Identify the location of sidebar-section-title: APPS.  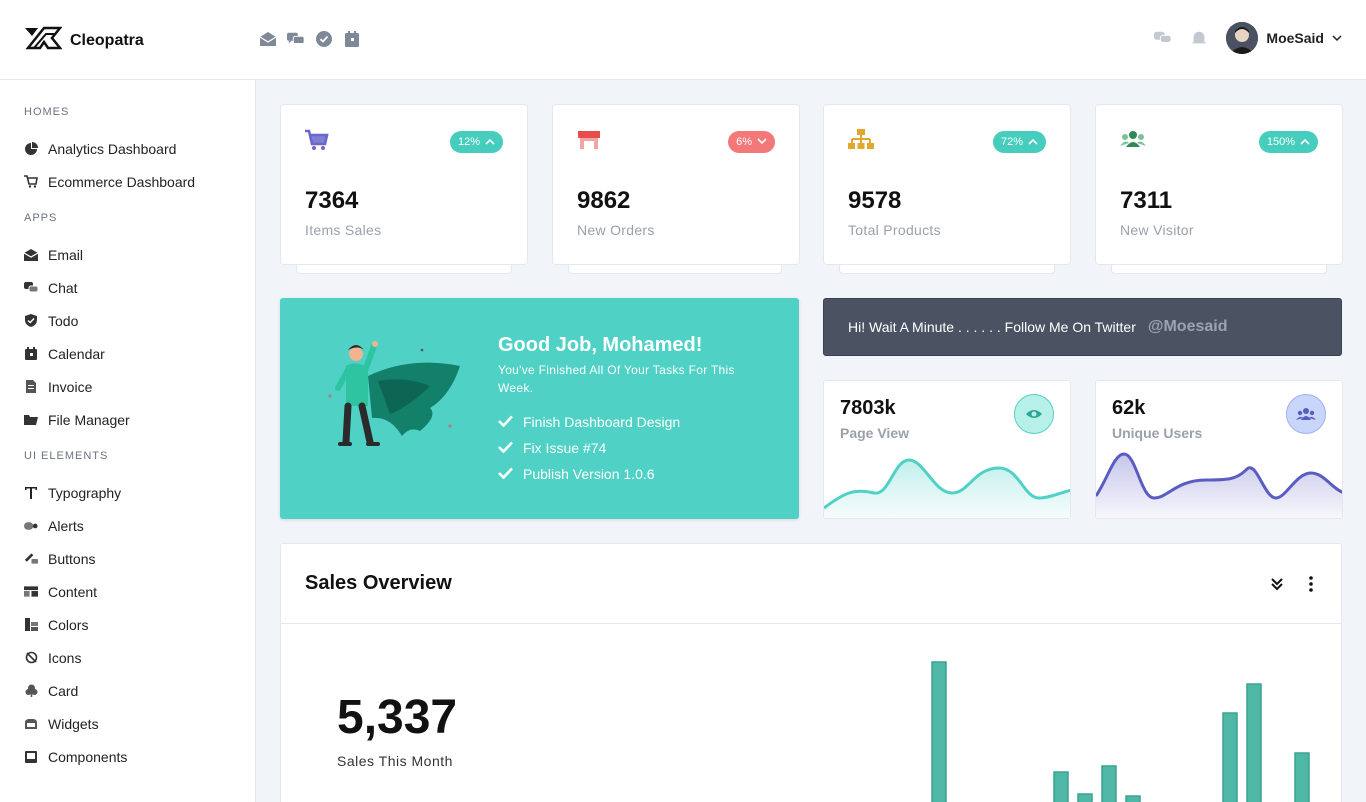
(41, 218).